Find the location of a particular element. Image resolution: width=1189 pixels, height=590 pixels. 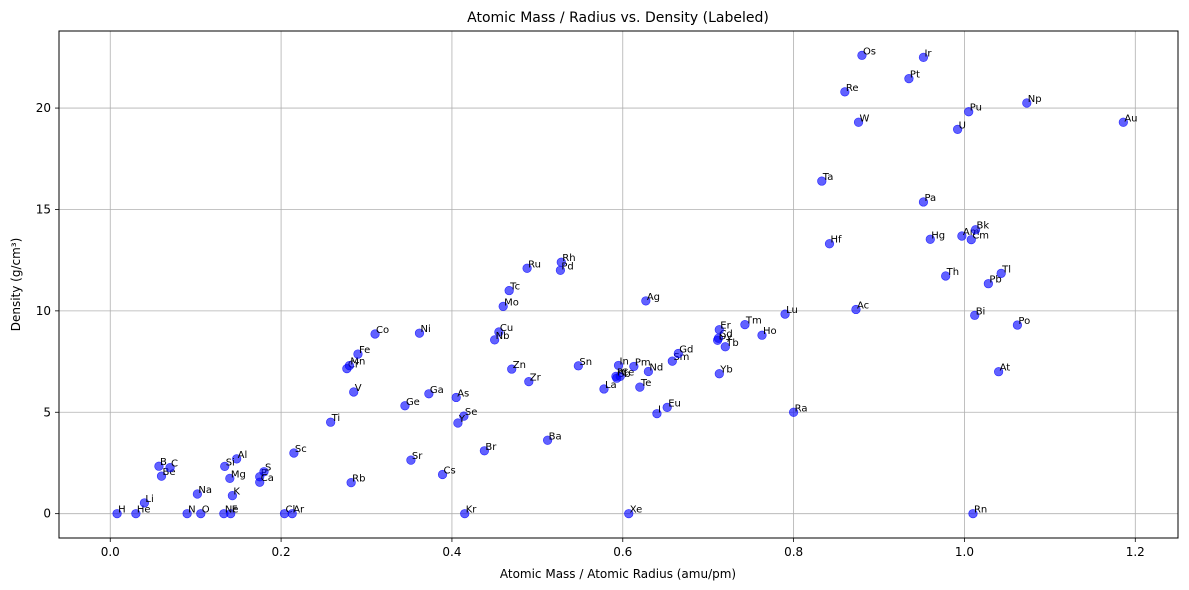

data-point-Al is located at coordinates (237, 459).